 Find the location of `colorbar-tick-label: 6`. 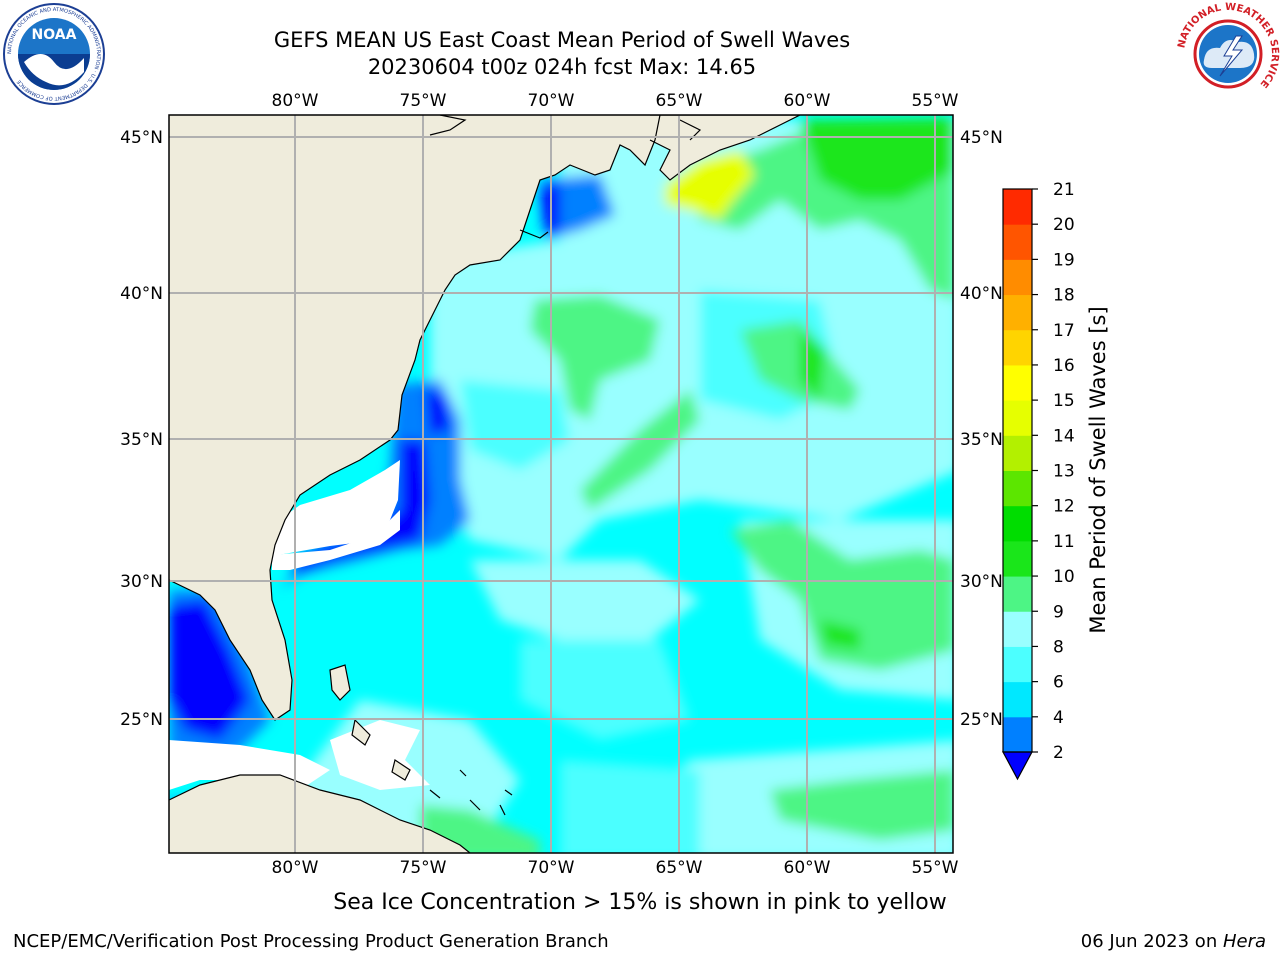

colorbar-tick-label: 6 is located at coordinates (1058, 683).